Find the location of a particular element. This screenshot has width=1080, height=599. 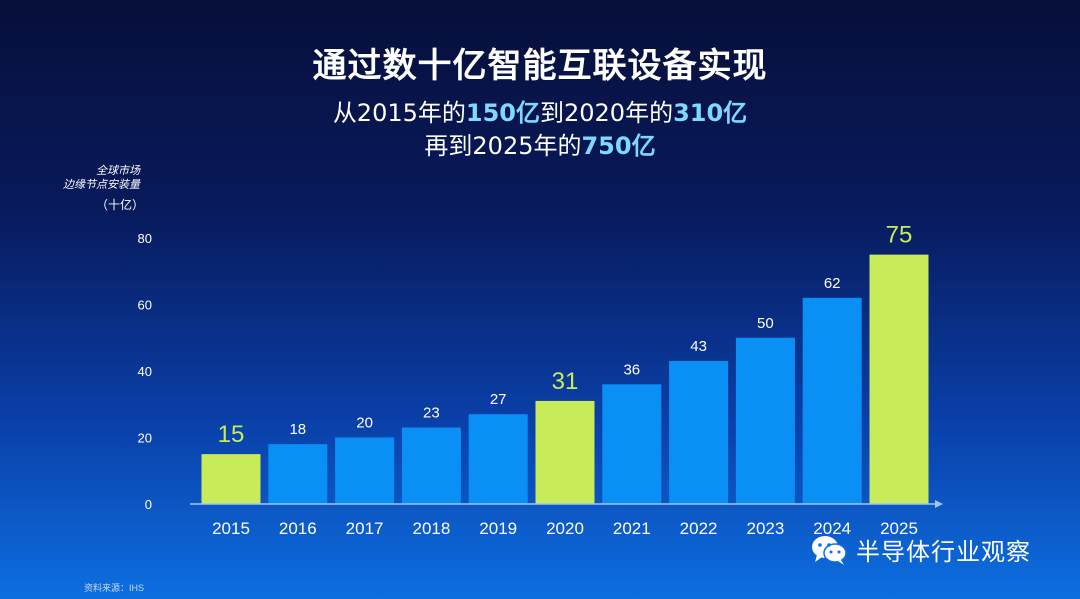

watermark: 半导体行业观察 is located at coordinates (920, 549).